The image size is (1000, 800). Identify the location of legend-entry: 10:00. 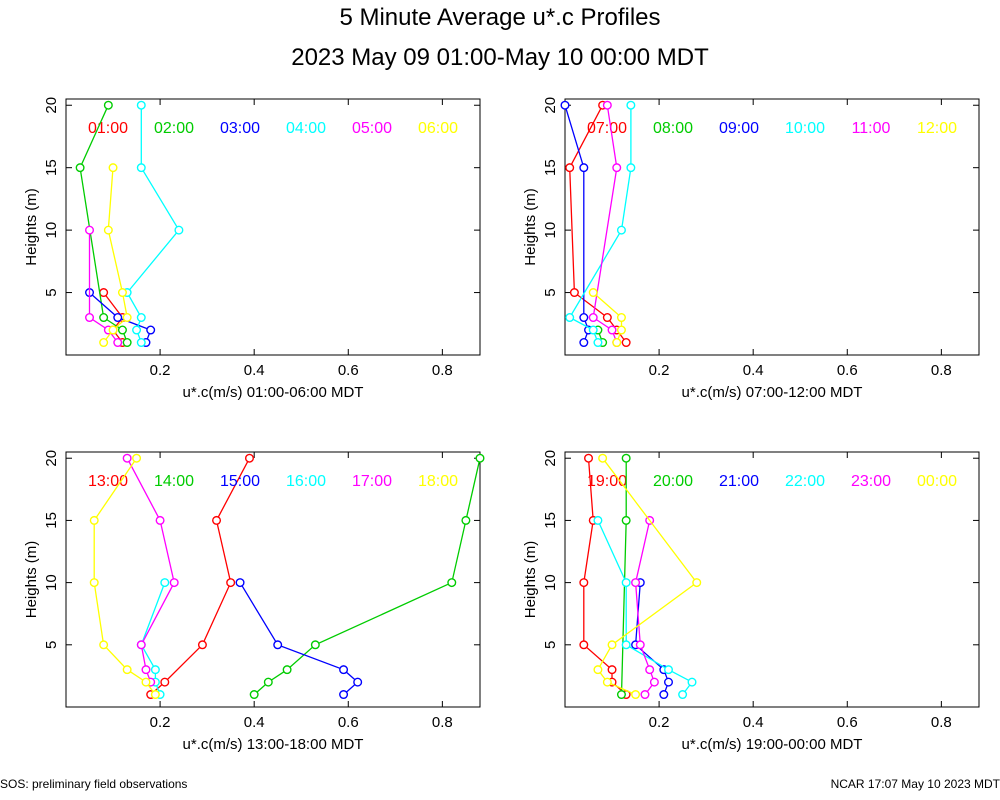
(805, 128).